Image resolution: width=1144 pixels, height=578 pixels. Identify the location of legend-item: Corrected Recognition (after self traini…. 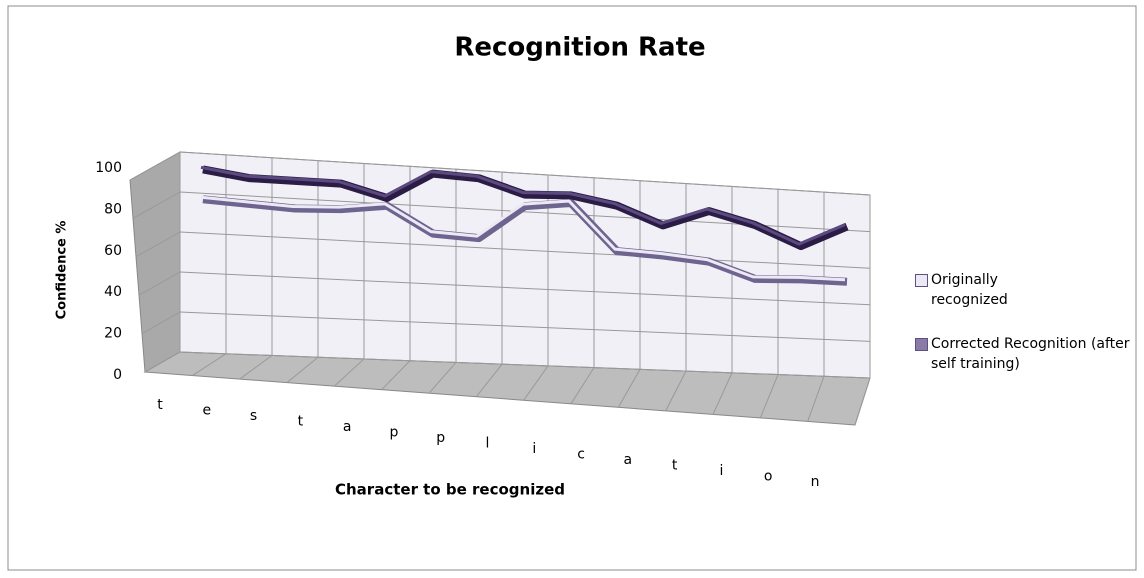
(1025, 354).